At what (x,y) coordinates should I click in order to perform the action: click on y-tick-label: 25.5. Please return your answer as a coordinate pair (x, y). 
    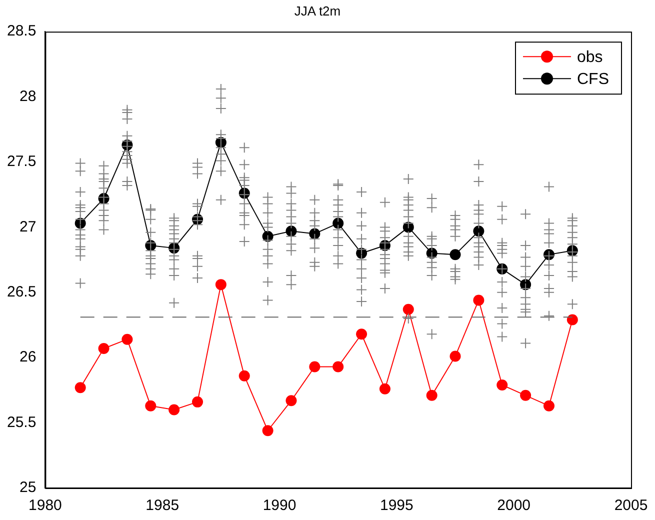
    Looking at the image, I should click on (21, 422).